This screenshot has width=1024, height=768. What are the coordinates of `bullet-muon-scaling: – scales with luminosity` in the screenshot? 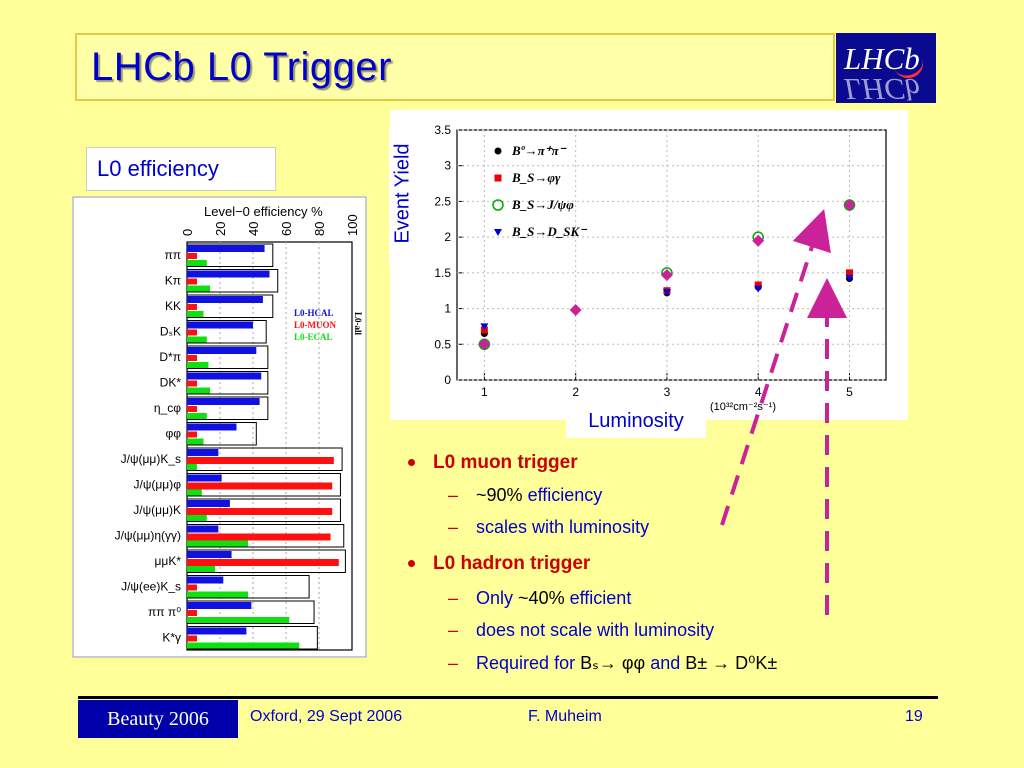 It's located at (548, 527).